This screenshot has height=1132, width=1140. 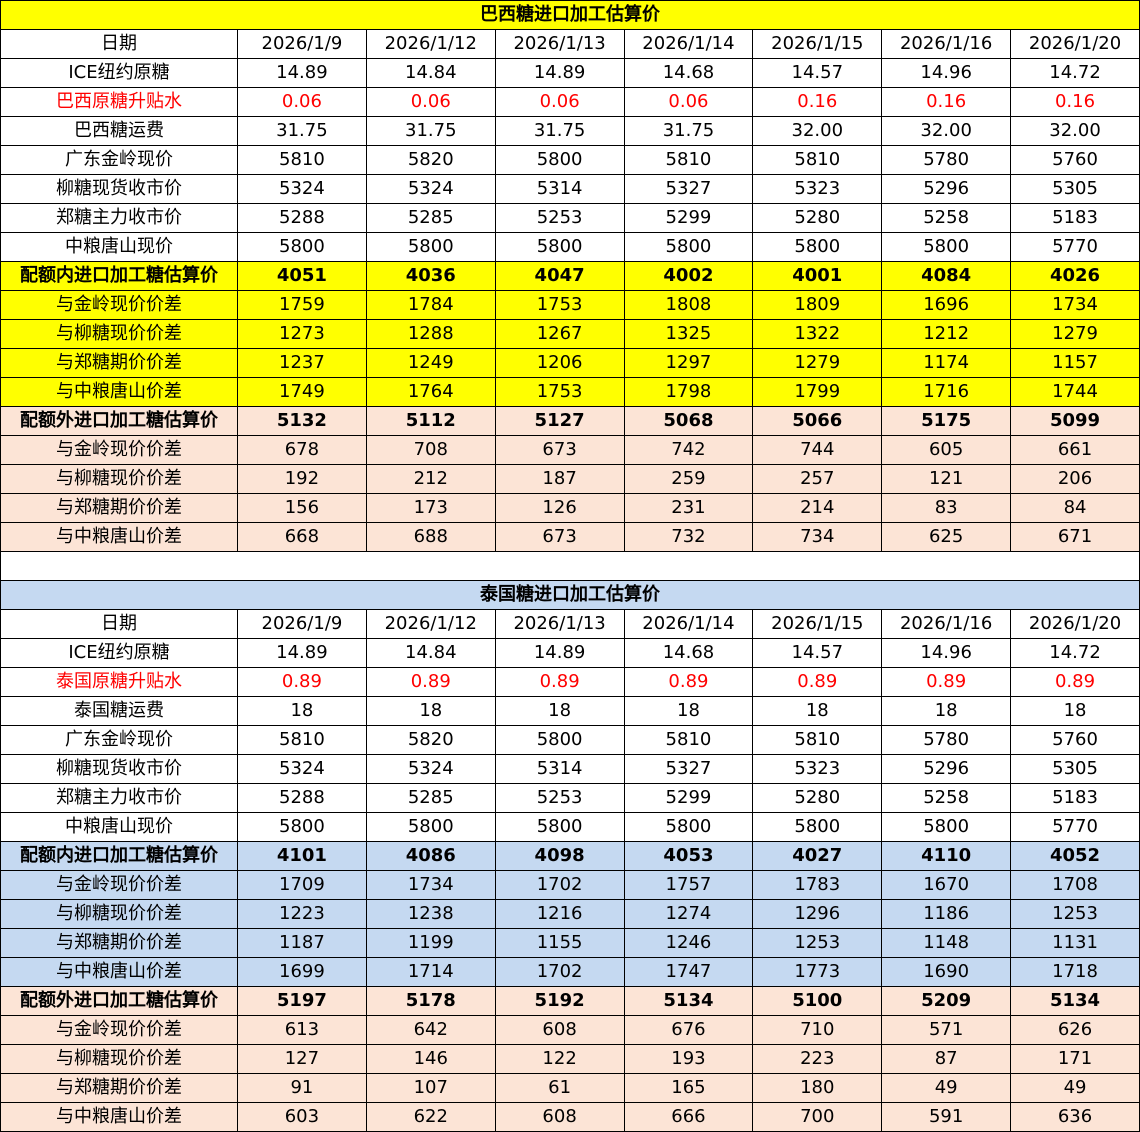 What do you see at coordinates (559, 798) in the screenshot?
I see `value-cell: 5253` at bounding box center [559, 798].